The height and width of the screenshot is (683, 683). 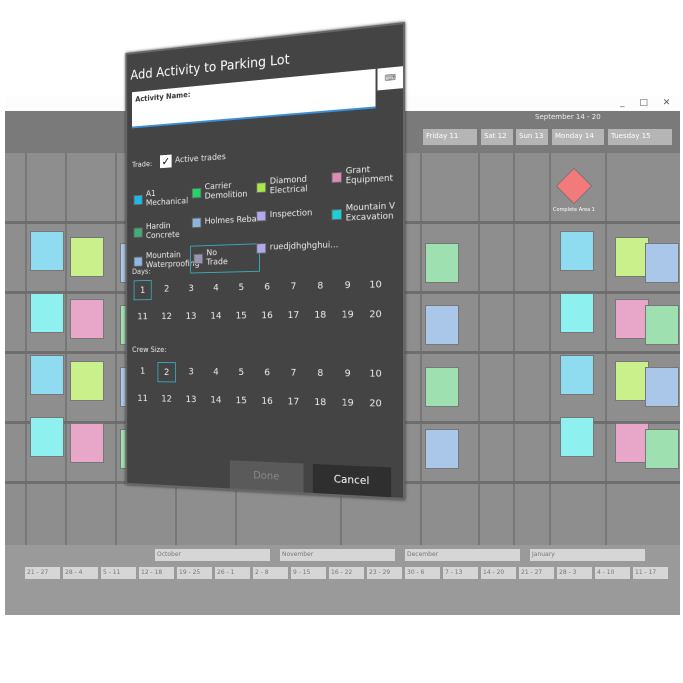 What do you see at coordinates (216, 372) in the screenshot?
I see `crew-option: 4` at bounding box center [216, 372].